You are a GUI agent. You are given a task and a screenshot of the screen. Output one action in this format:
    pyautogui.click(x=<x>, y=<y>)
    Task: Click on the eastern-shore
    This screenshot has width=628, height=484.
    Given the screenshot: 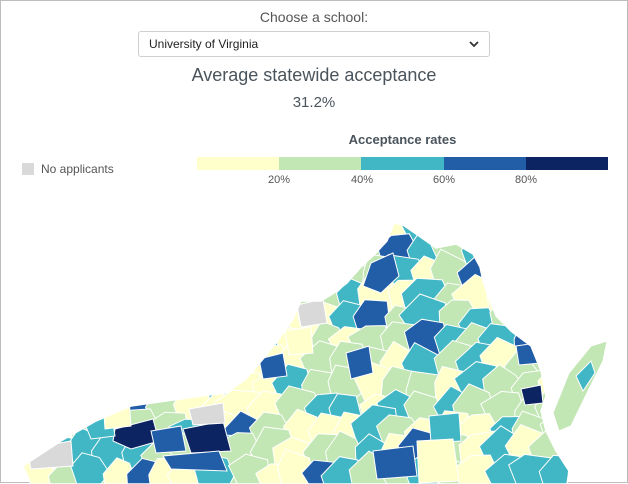 What is the action you would take?
    pyautogui.click(x=580, y=386)
    